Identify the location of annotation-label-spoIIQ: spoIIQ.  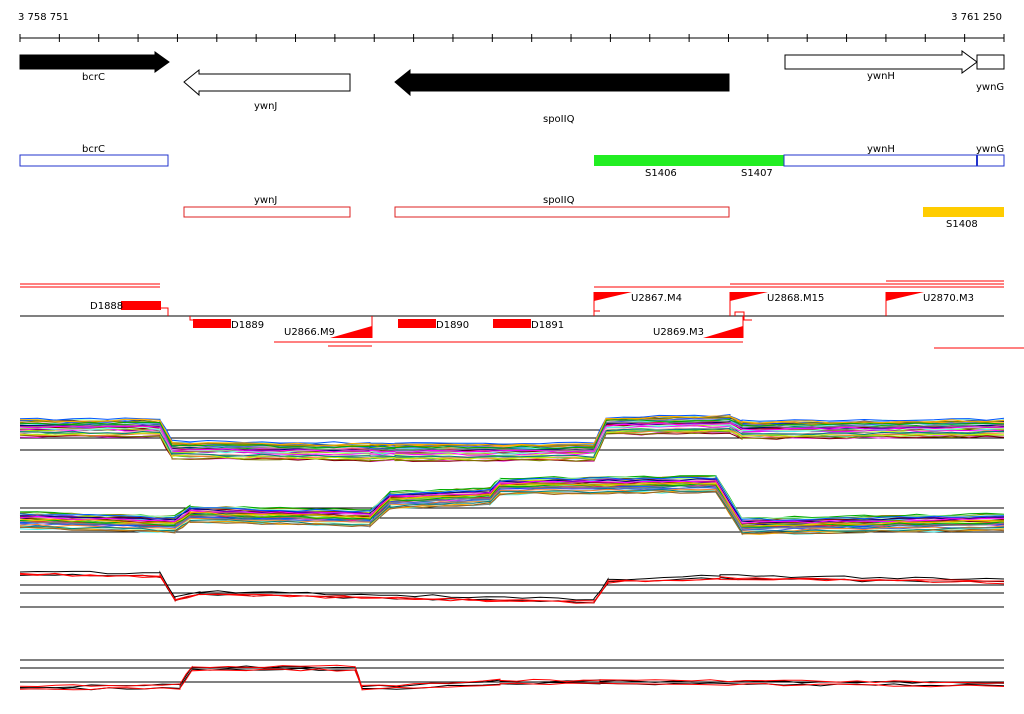
(559, 200).